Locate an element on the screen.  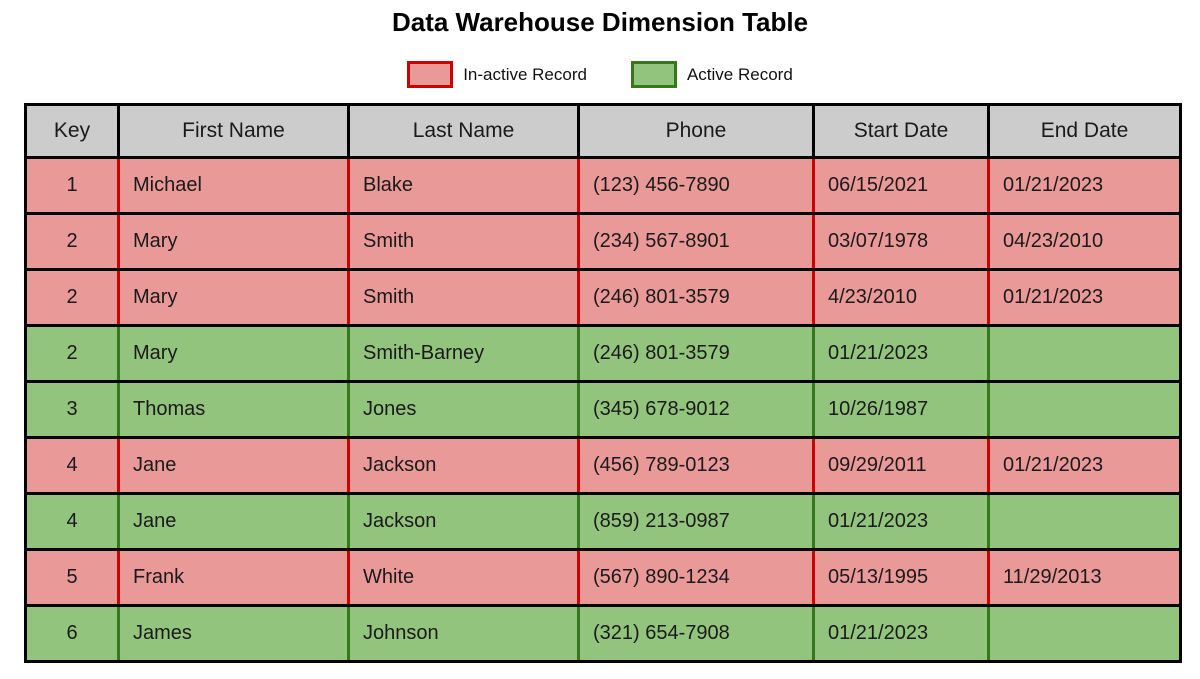
cell-start-date: 10/26/1987 is located at coordinates (900, 409).